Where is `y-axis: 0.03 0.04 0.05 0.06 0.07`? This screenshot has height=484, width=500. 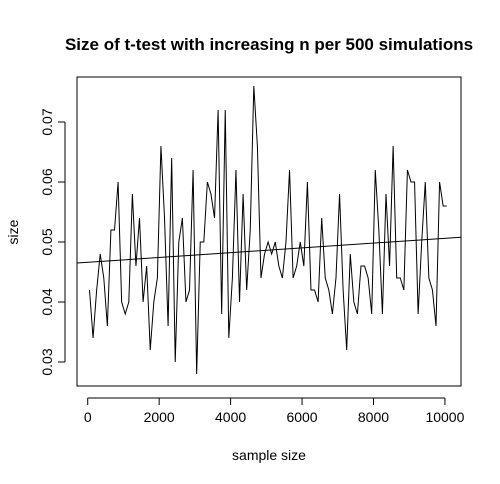
y-axis: 0.03 0.04 0.05 0.06 0.07 is located at coordinates (52, 242).